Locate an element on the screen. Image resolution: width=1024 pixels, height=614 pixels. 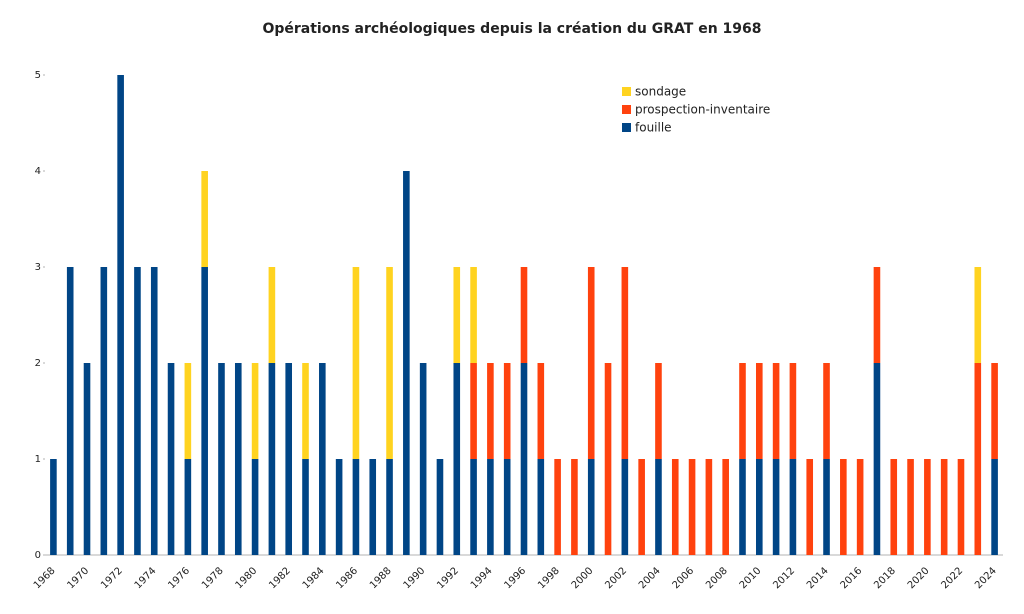
x-tick-label: 2010 is located at coordinates (751, 578).